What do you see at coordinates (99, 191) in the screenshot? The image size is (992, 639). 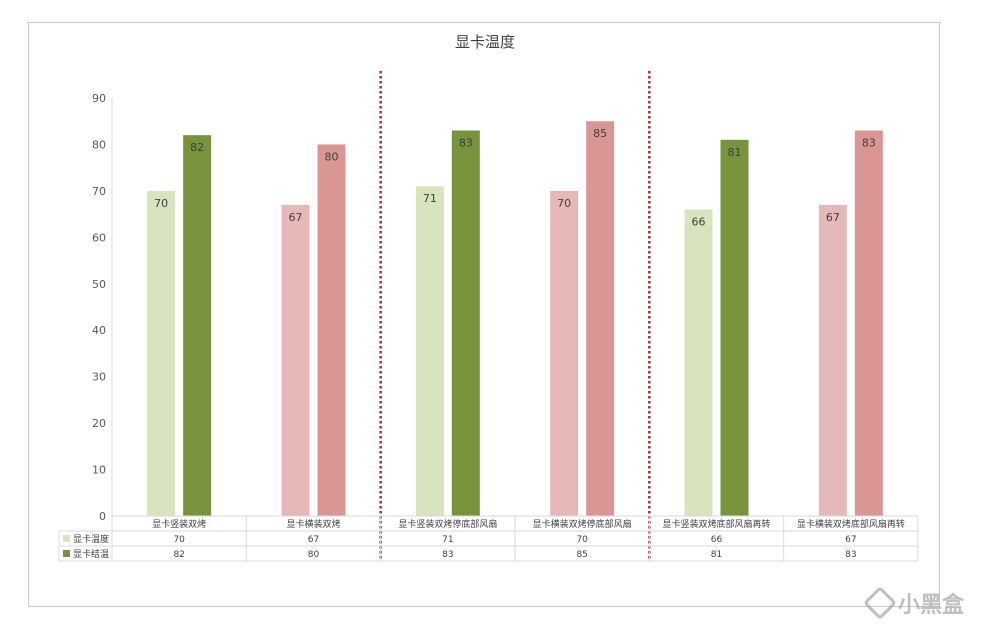 I see `y-tick-label: 70` at bounding box center [99, 191].